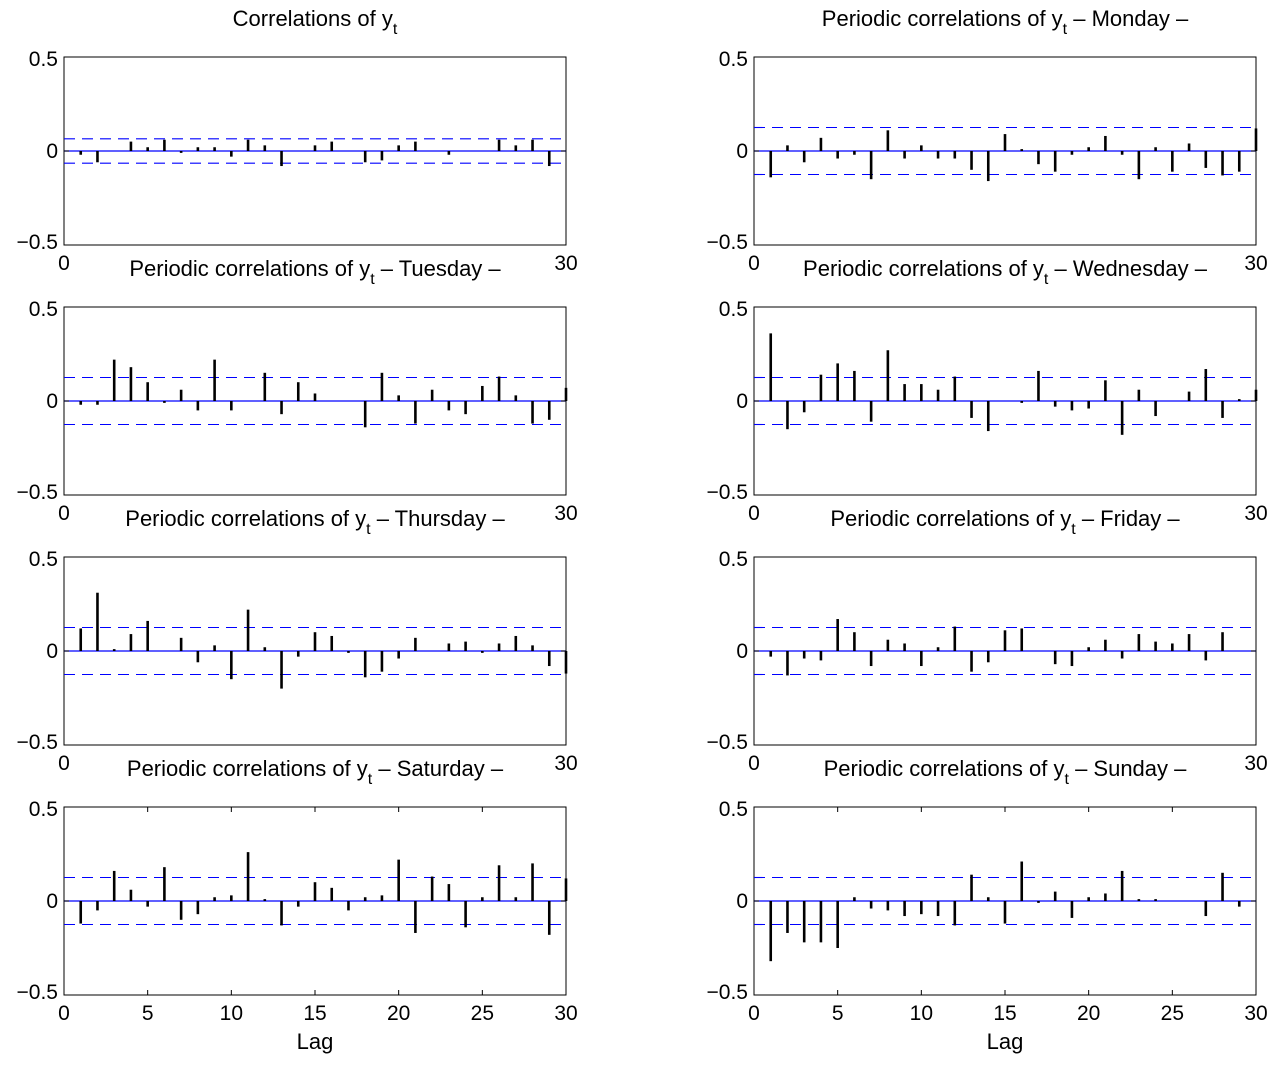  I want to click on panel-5-ytick-label: 0.5, so click(43, 559).